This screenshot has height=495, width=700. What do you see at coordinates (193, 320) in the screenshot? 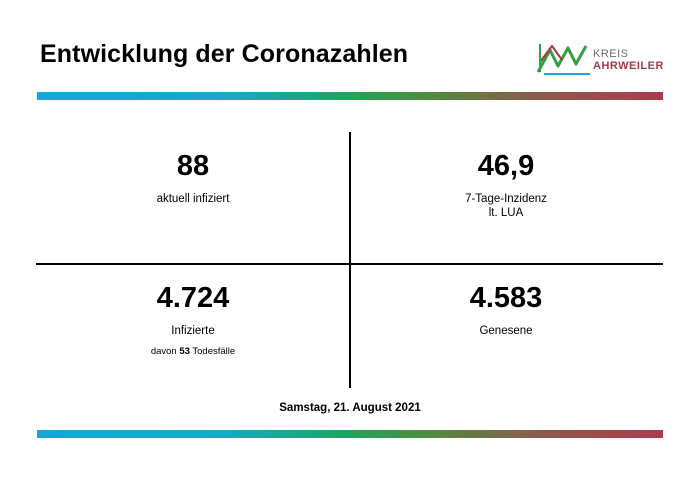
I see `stat-total-infected: 4.724 Infizierte davon 53 Todesfälle` at bounding box center [193, 320].